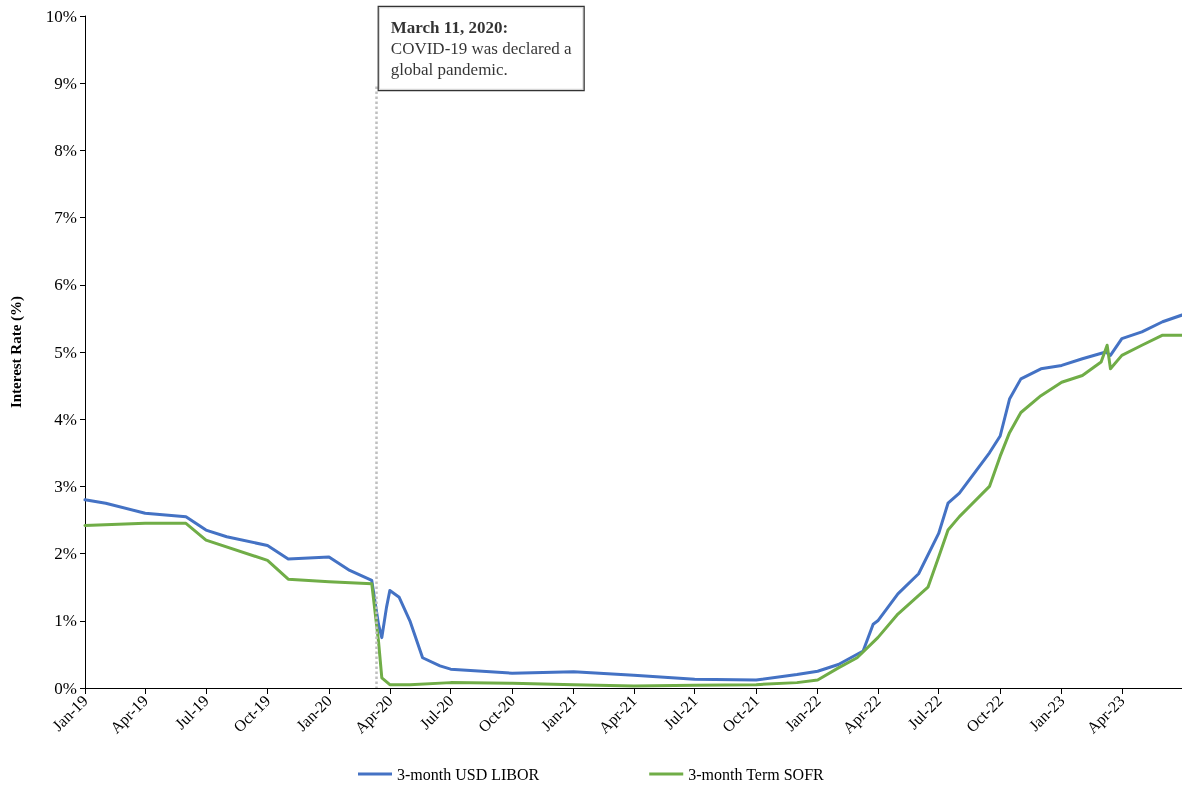 This screenshot has width=1182, height=789. What do you see at coordinates (65, 150) in the screenshot?
I see `y-tick-label: 8%` at bounding box center [65, 150].